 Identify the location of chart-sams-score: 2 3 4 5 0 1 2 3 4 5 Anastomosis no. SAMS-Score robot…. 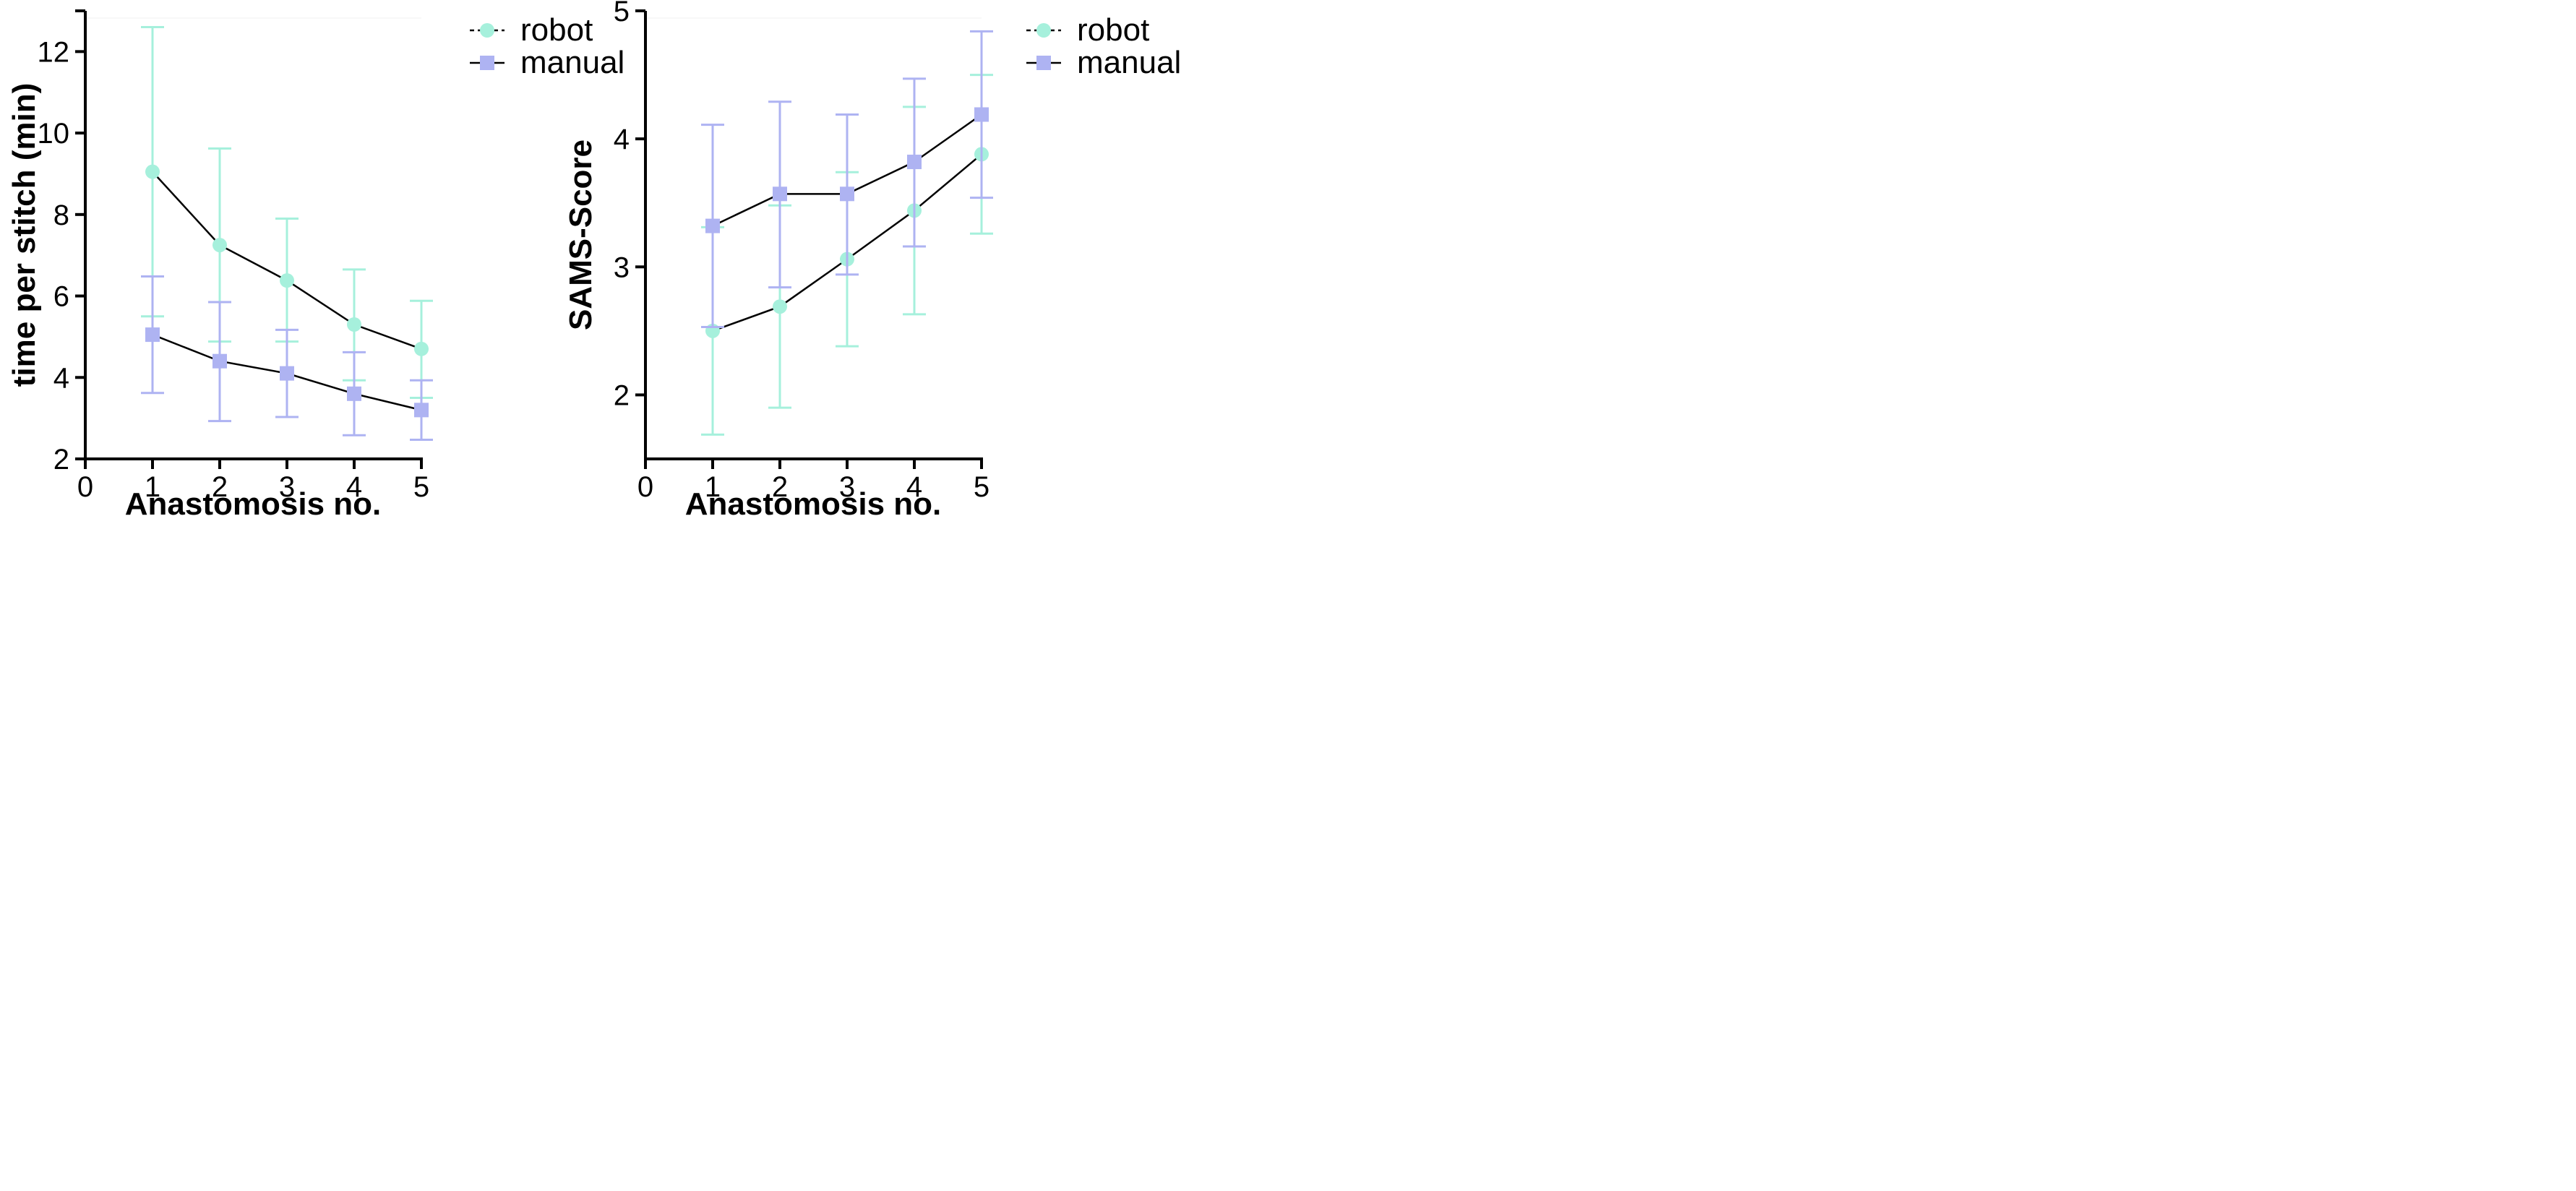
(872, 261).